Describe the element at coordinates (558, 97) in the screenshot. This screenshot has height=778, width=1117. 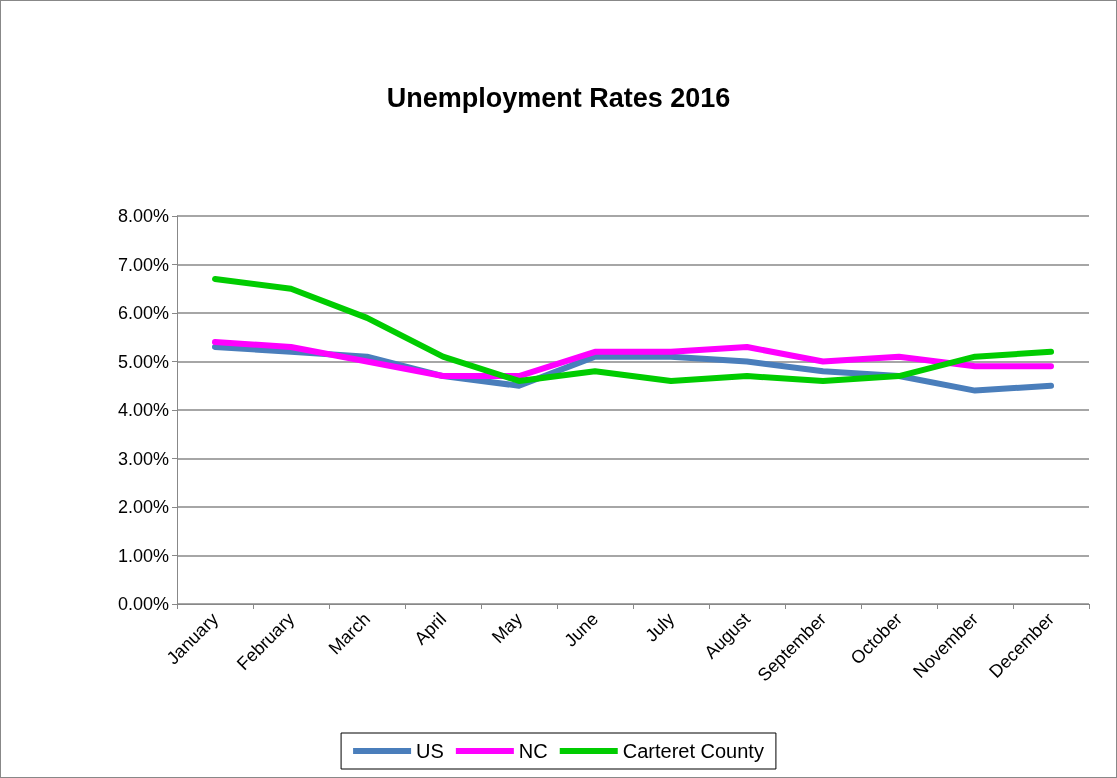
I see `chart-title: Unemployment Rates 2016` at that location.